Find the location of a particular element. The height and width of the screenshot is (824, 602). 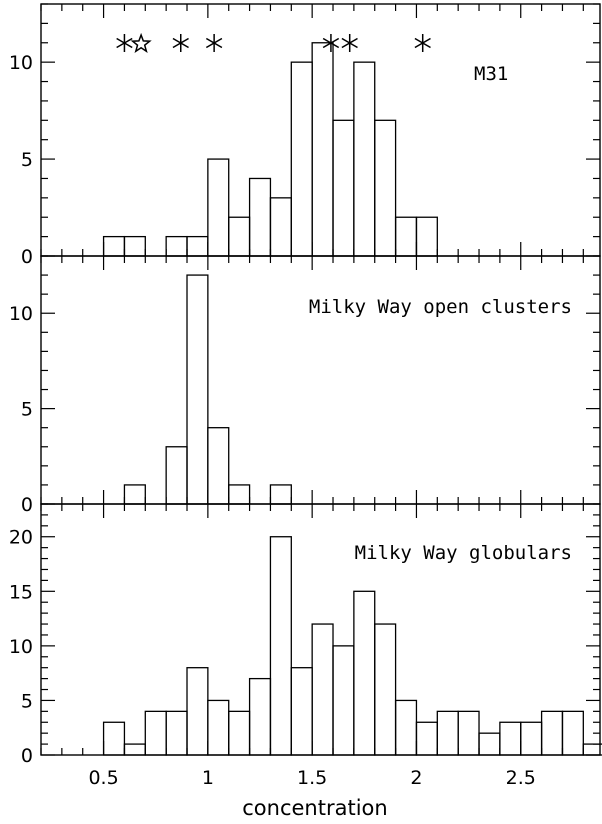

y-tick-label: 20 is located at coordinates (21, 538).